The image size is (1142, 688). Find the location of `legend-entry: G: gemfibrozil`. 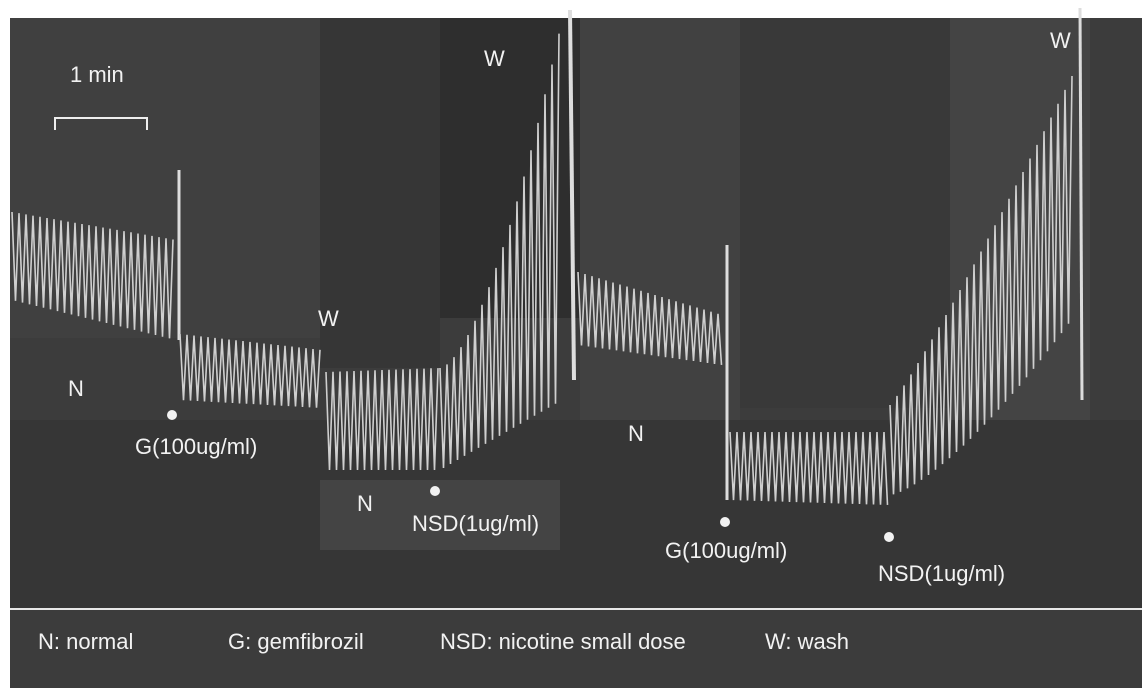

legend-entry: G: gemfibrozil is located at coordinates (296, 641).